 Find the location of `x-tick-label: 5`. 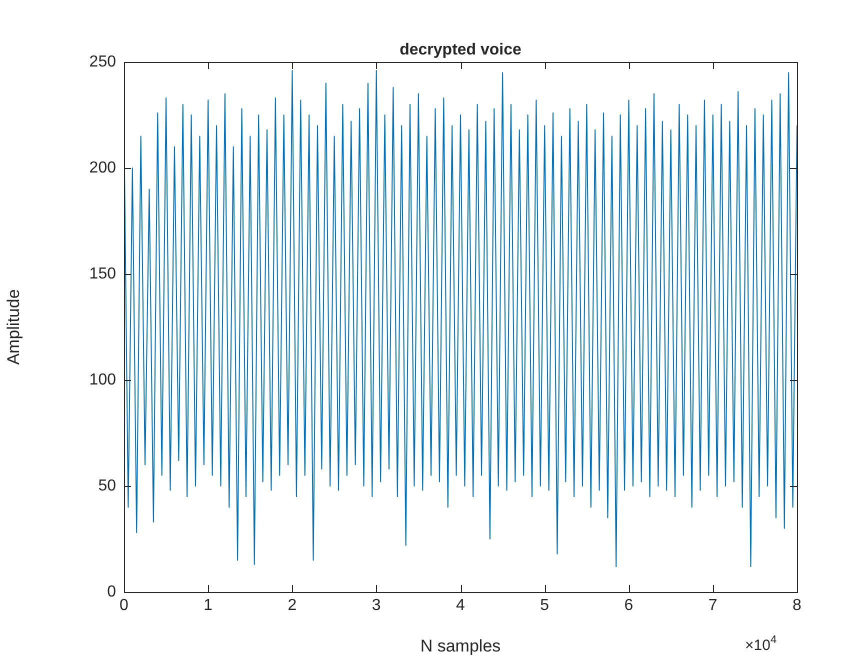

x-tick-label: 5 is located at coordinates (545, 605).